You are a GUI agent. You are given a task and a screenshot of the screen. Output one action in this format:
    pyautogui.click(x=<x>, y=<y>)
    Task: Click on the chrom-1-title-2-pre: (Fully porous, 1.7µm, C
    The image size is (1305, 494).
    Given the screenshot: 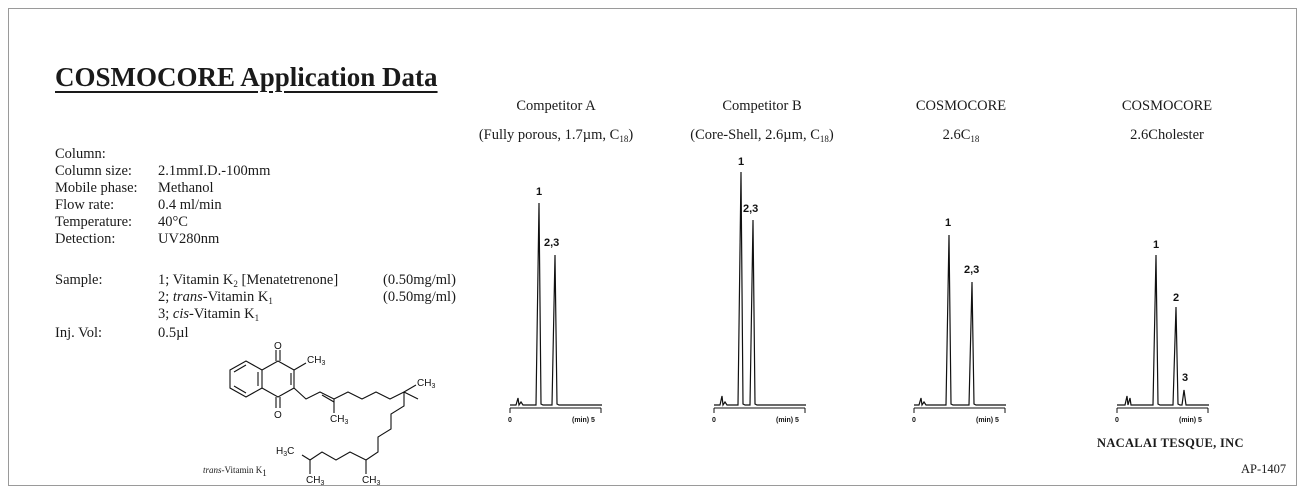 What is the action you would take?
    pyautogui.click(x=549, y=135)
    